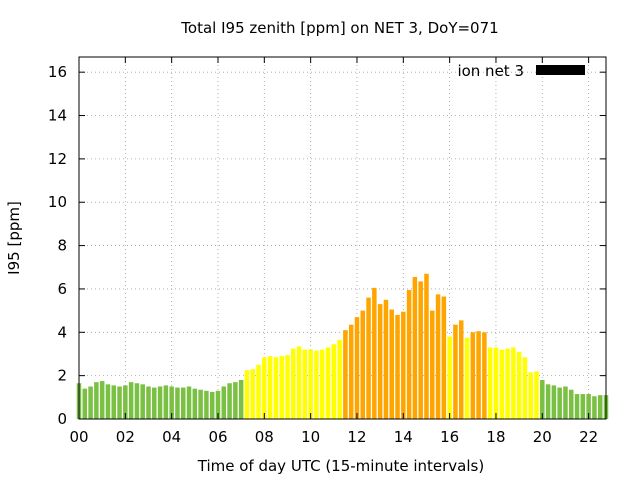 The image size is (640, 480). I want to click on x-tick-label: 22, so click(588, 437).